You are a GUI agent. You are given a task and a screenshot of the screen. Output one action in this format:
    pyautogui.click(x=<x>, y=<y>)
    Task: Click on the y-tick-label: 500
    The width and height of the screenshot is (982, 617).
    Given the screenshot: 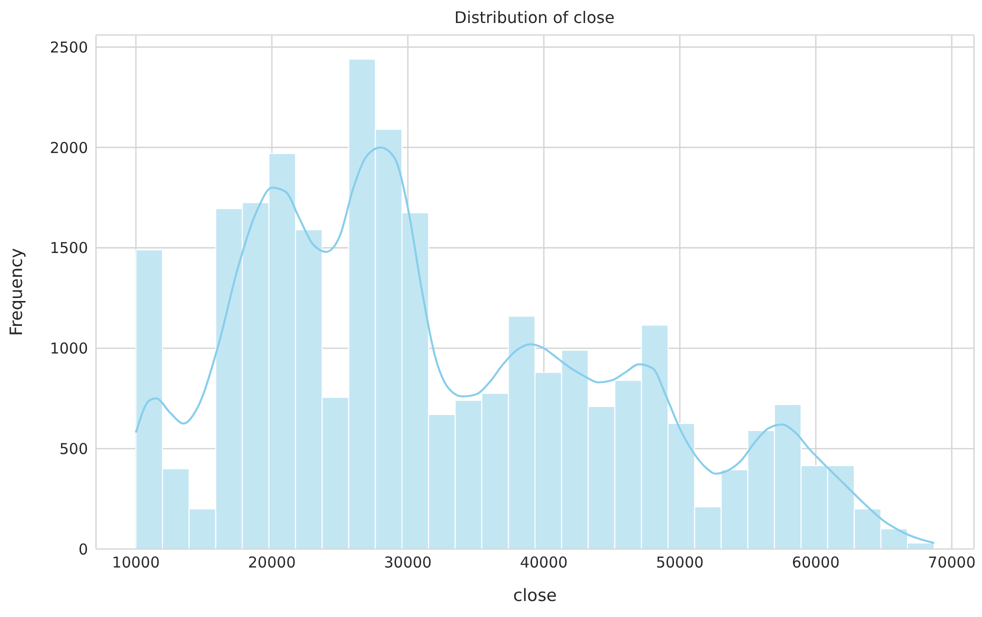 What is the action you would take?
    pyautogui.click(x=73, y=449)
    